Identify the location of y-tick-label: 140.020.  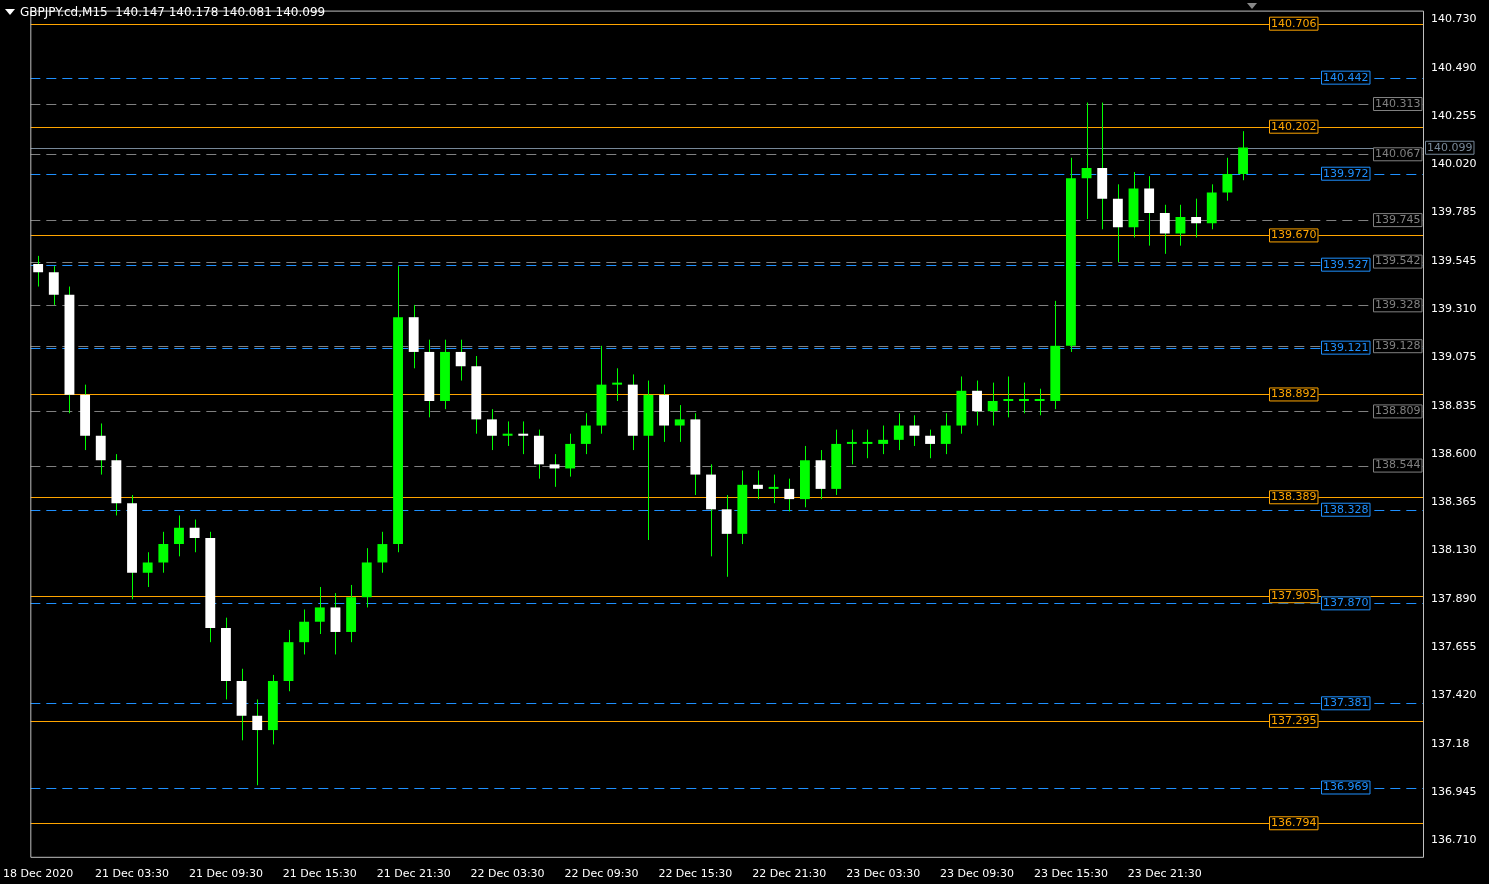
(1454, 163).